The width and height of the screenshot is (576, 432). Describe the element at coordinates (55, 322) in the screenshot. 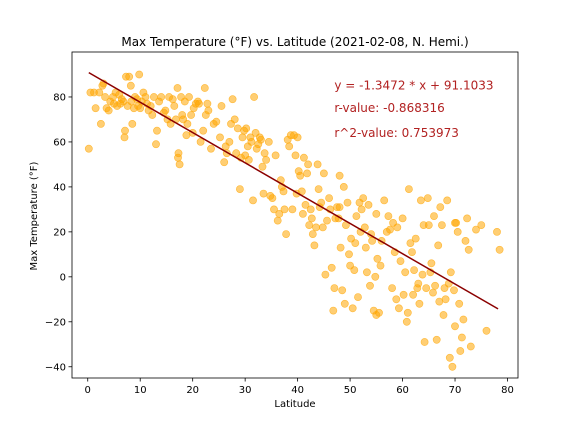

I see `y-tick-label: −20` at that location.